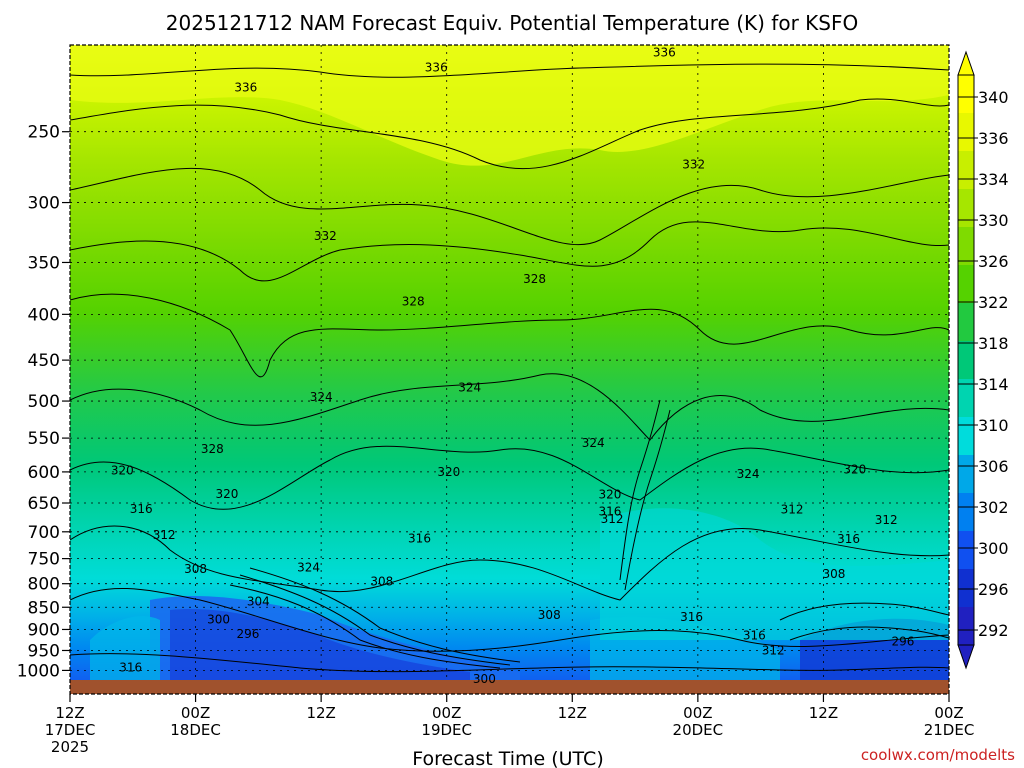 This screenshot has width=1024, height=768. What do you see at coordinates (993, 138) in the screenshot?
I see `colorbar-label: 336` at bounding box center [993, 138].